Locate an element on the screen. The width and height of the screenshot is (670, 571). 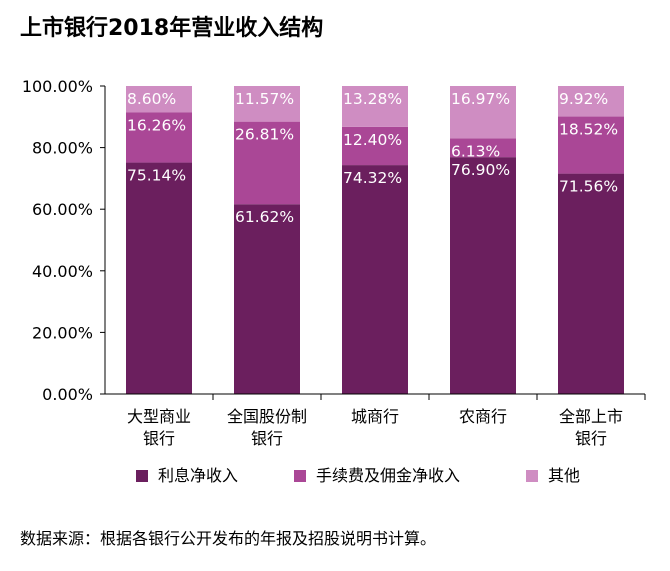
legend-label: 利息净收入 is located at coordinates (198, 475).